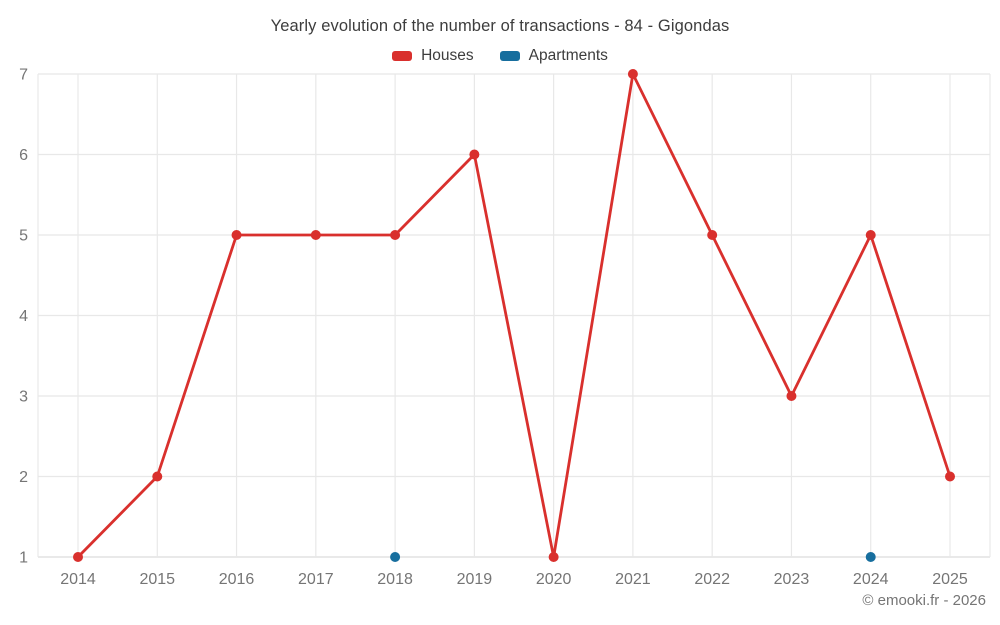 The width and height of the screenshot is (1000, 625). I want to click on x-tick-label: 2025, so click(950, 579).